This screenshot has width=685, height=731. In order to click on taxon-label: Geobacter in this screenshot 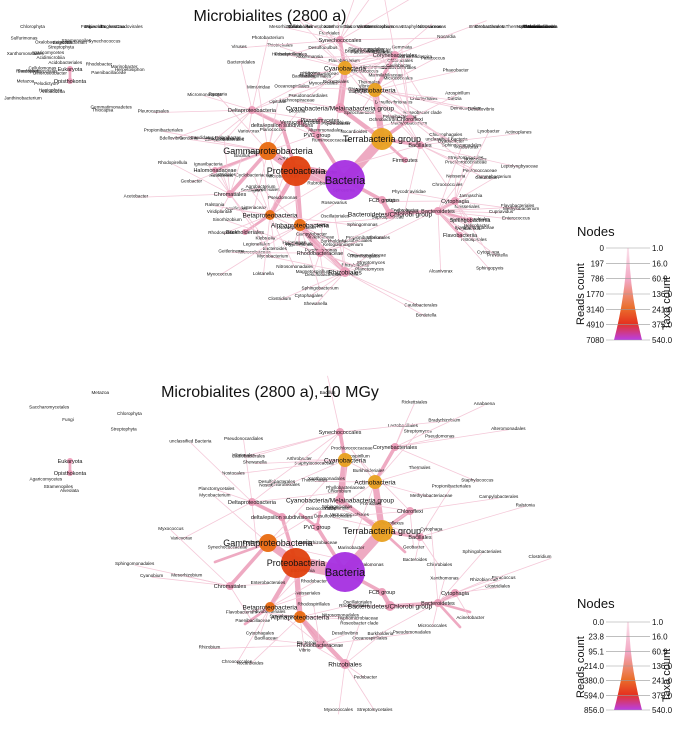, I will do `click(414, 547)`.